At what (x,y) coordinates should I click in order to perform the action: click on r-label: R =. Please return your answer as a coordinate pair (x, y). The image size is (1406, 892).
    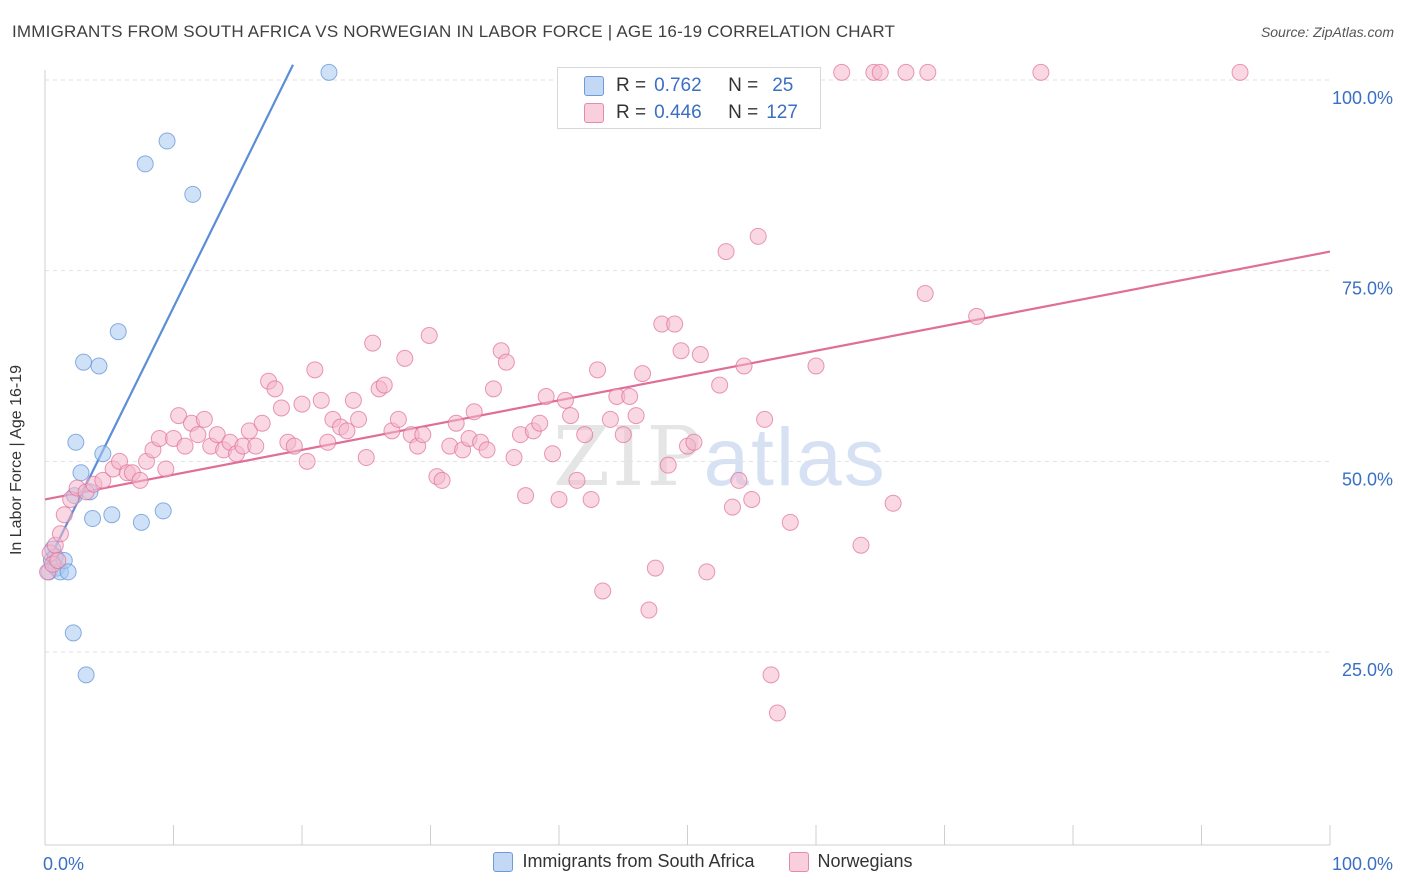
    Looking at the image, I should click on (631, 112).